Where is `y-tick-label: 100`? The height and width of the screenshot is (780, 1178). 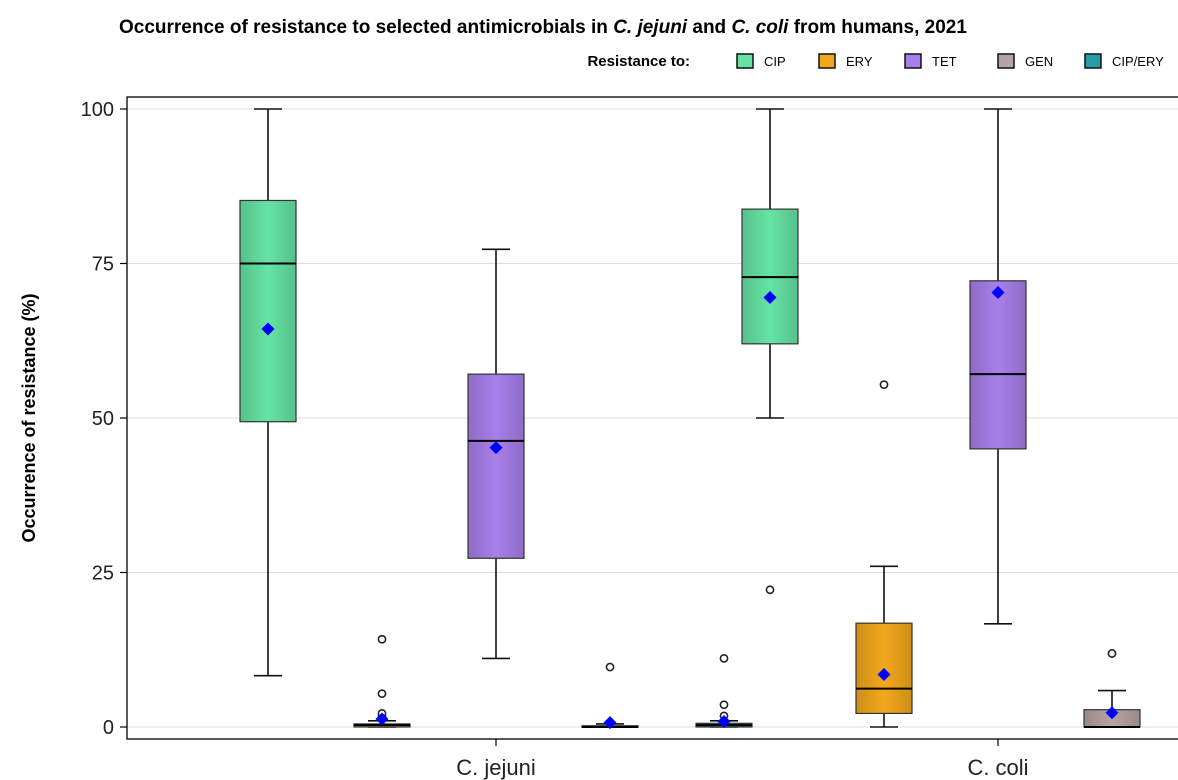 y-tick-label: 100 is located at coordinates (97, 110).